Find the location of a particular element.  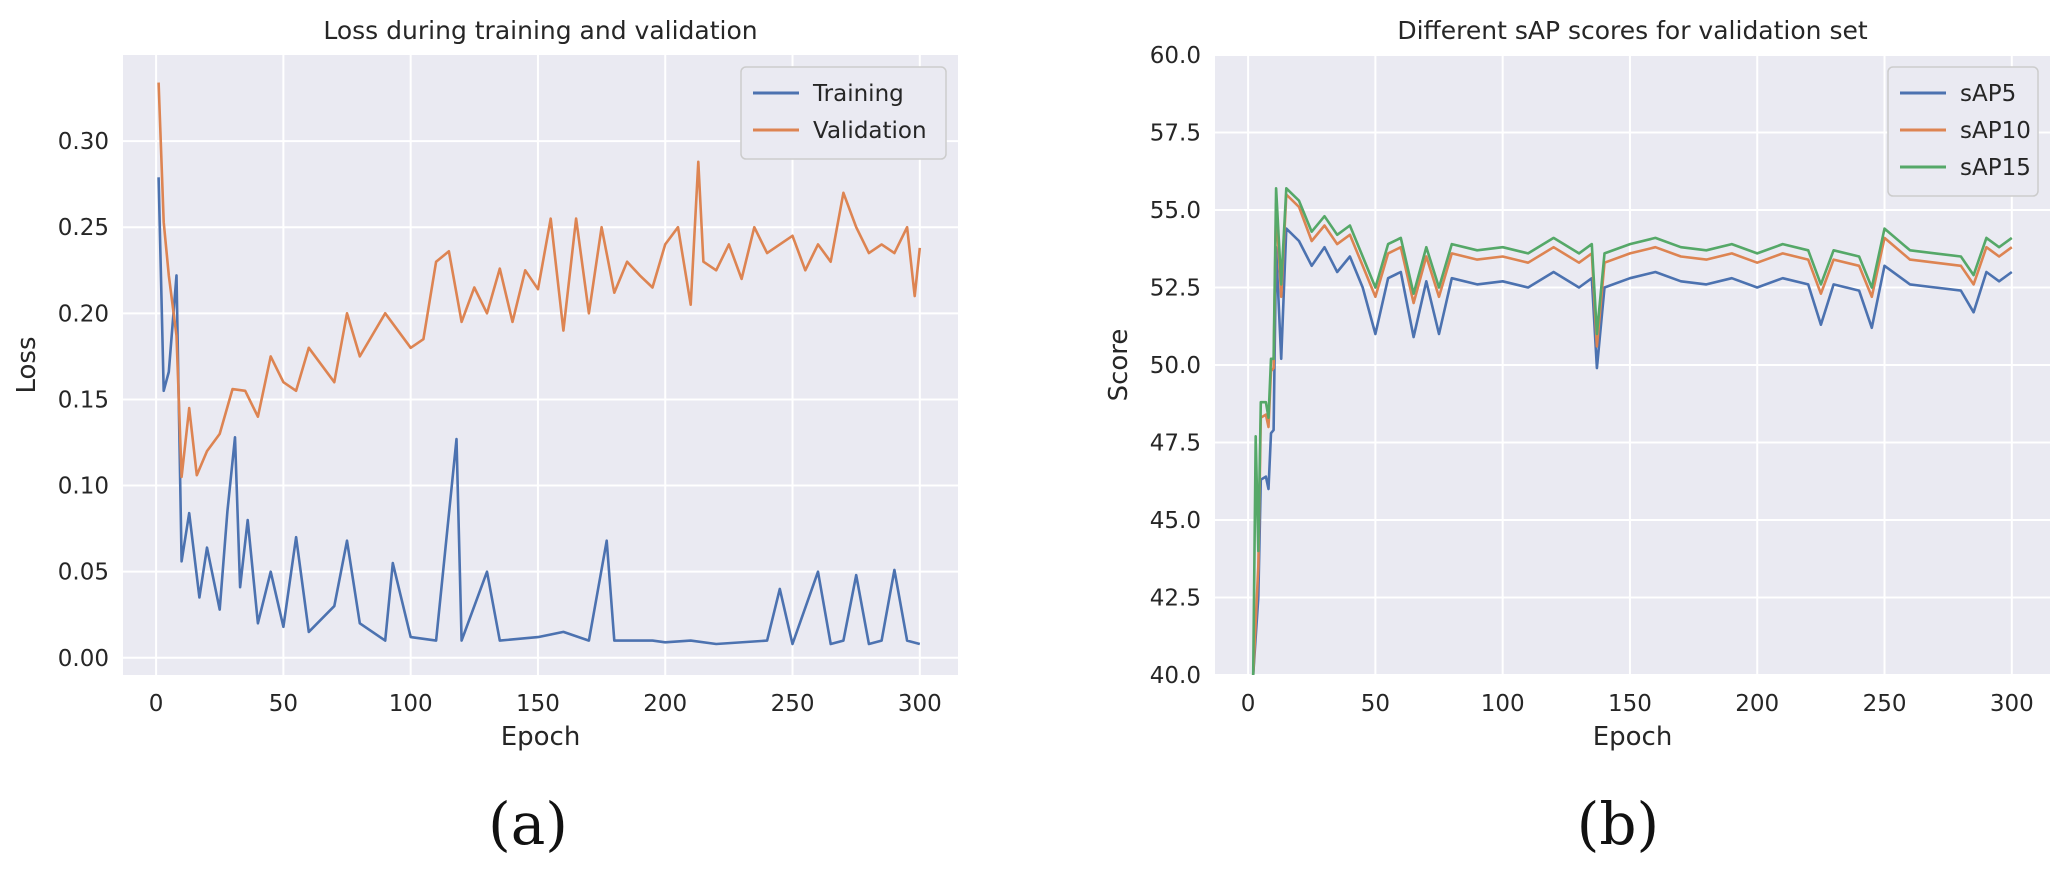

chart-title: Different sAP scores for validation set is located at coordinates (1632, 30).